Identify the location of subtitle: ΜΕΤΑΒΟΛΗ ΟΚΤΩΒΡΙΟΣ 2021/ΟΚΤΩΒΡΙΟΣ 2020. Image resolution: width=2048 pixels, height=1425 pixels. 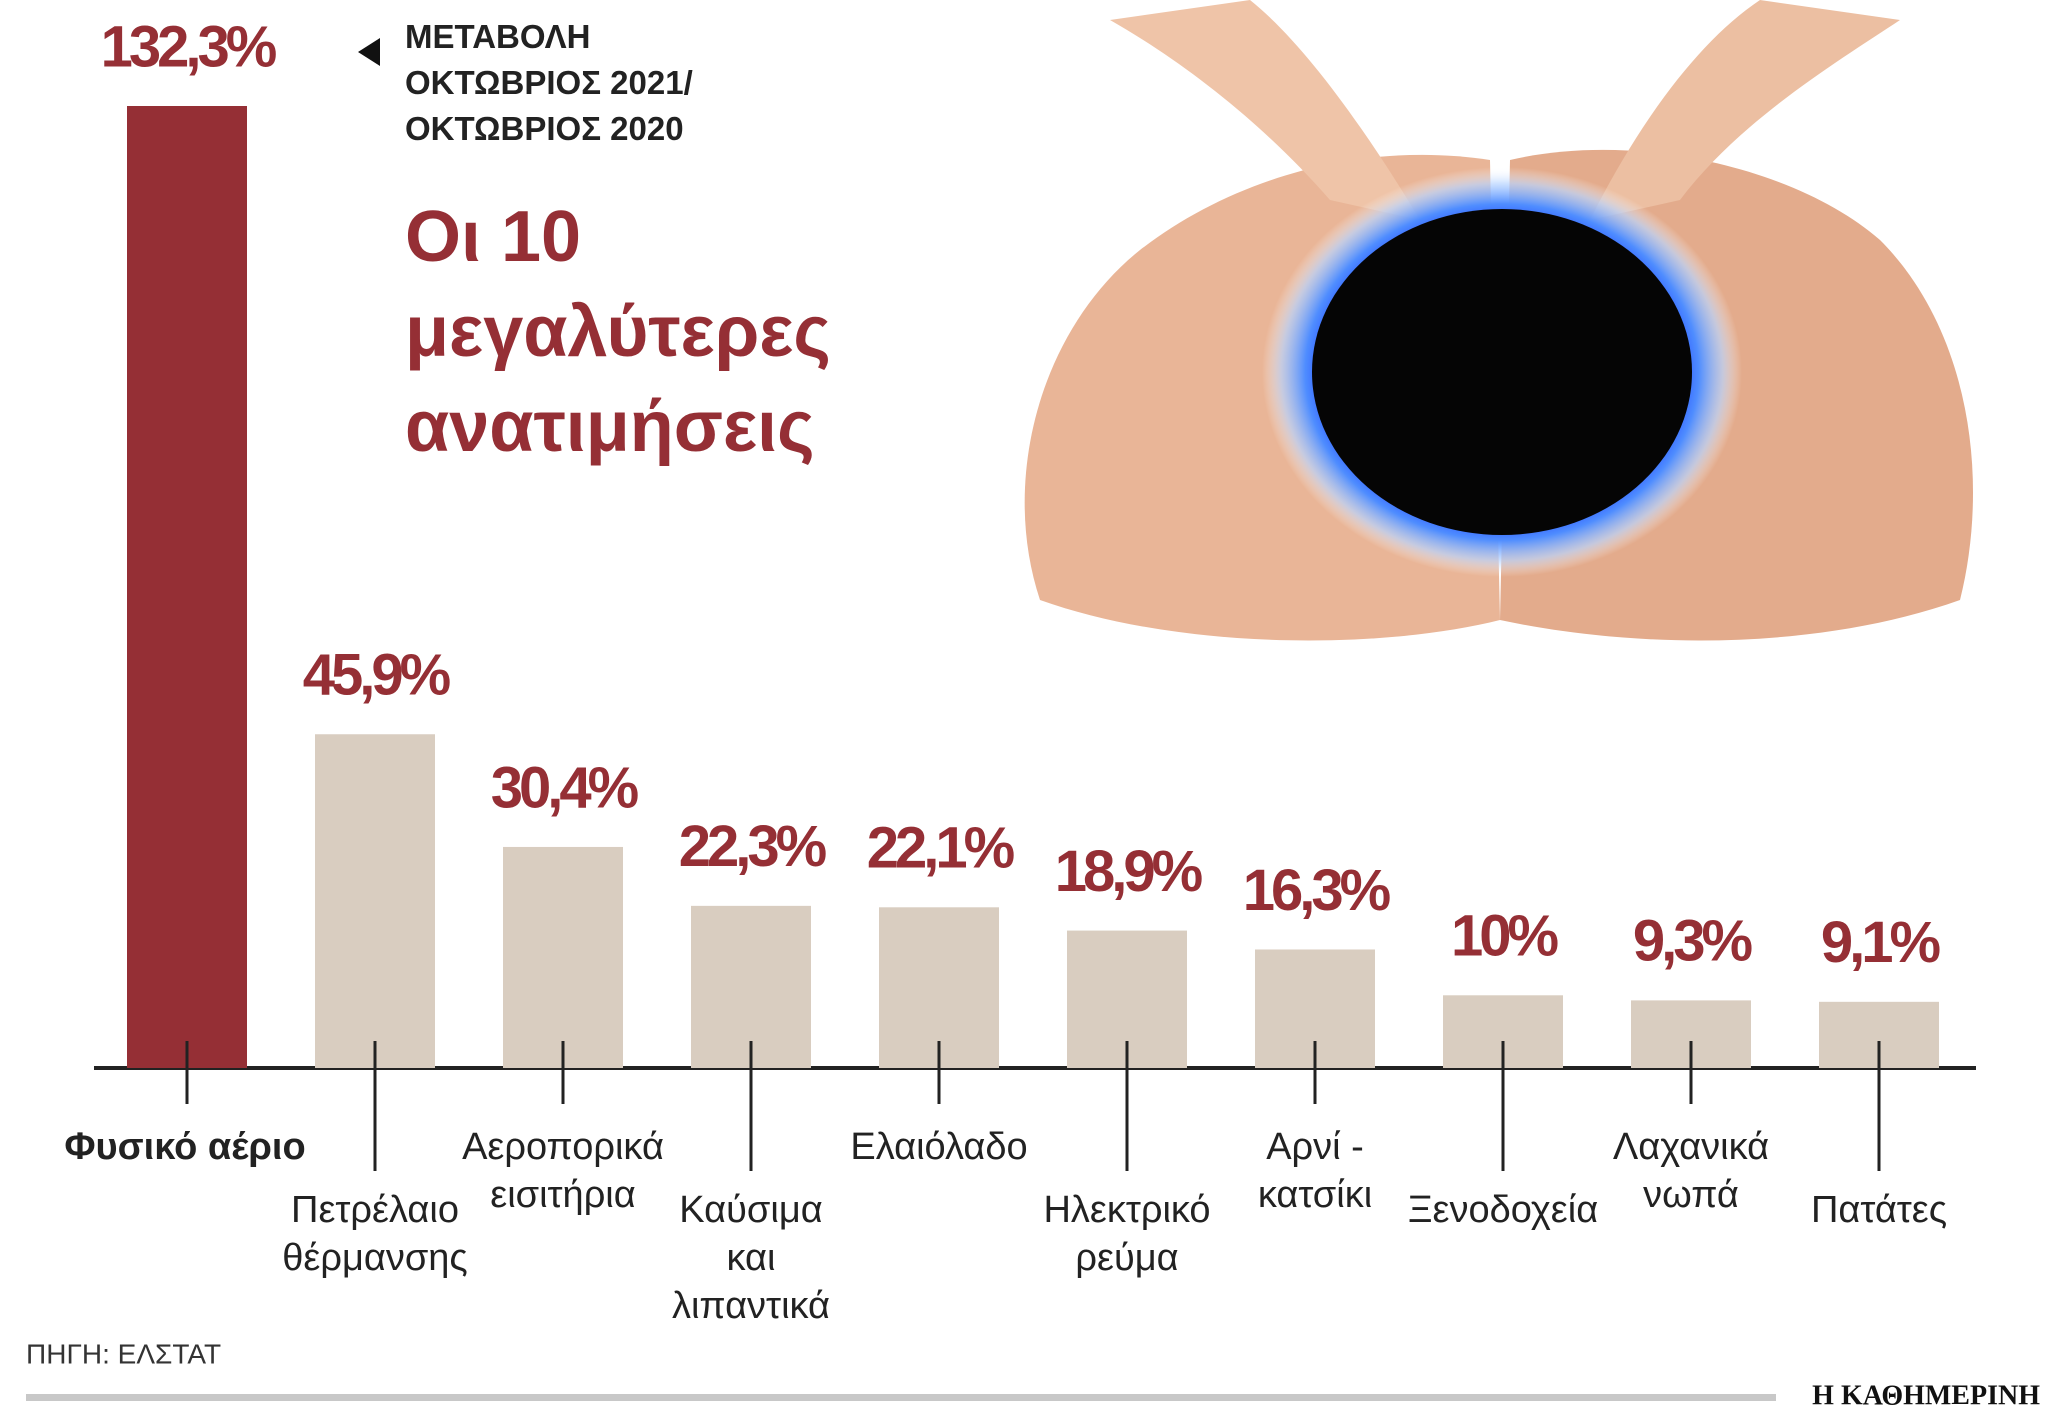
(549, 82).